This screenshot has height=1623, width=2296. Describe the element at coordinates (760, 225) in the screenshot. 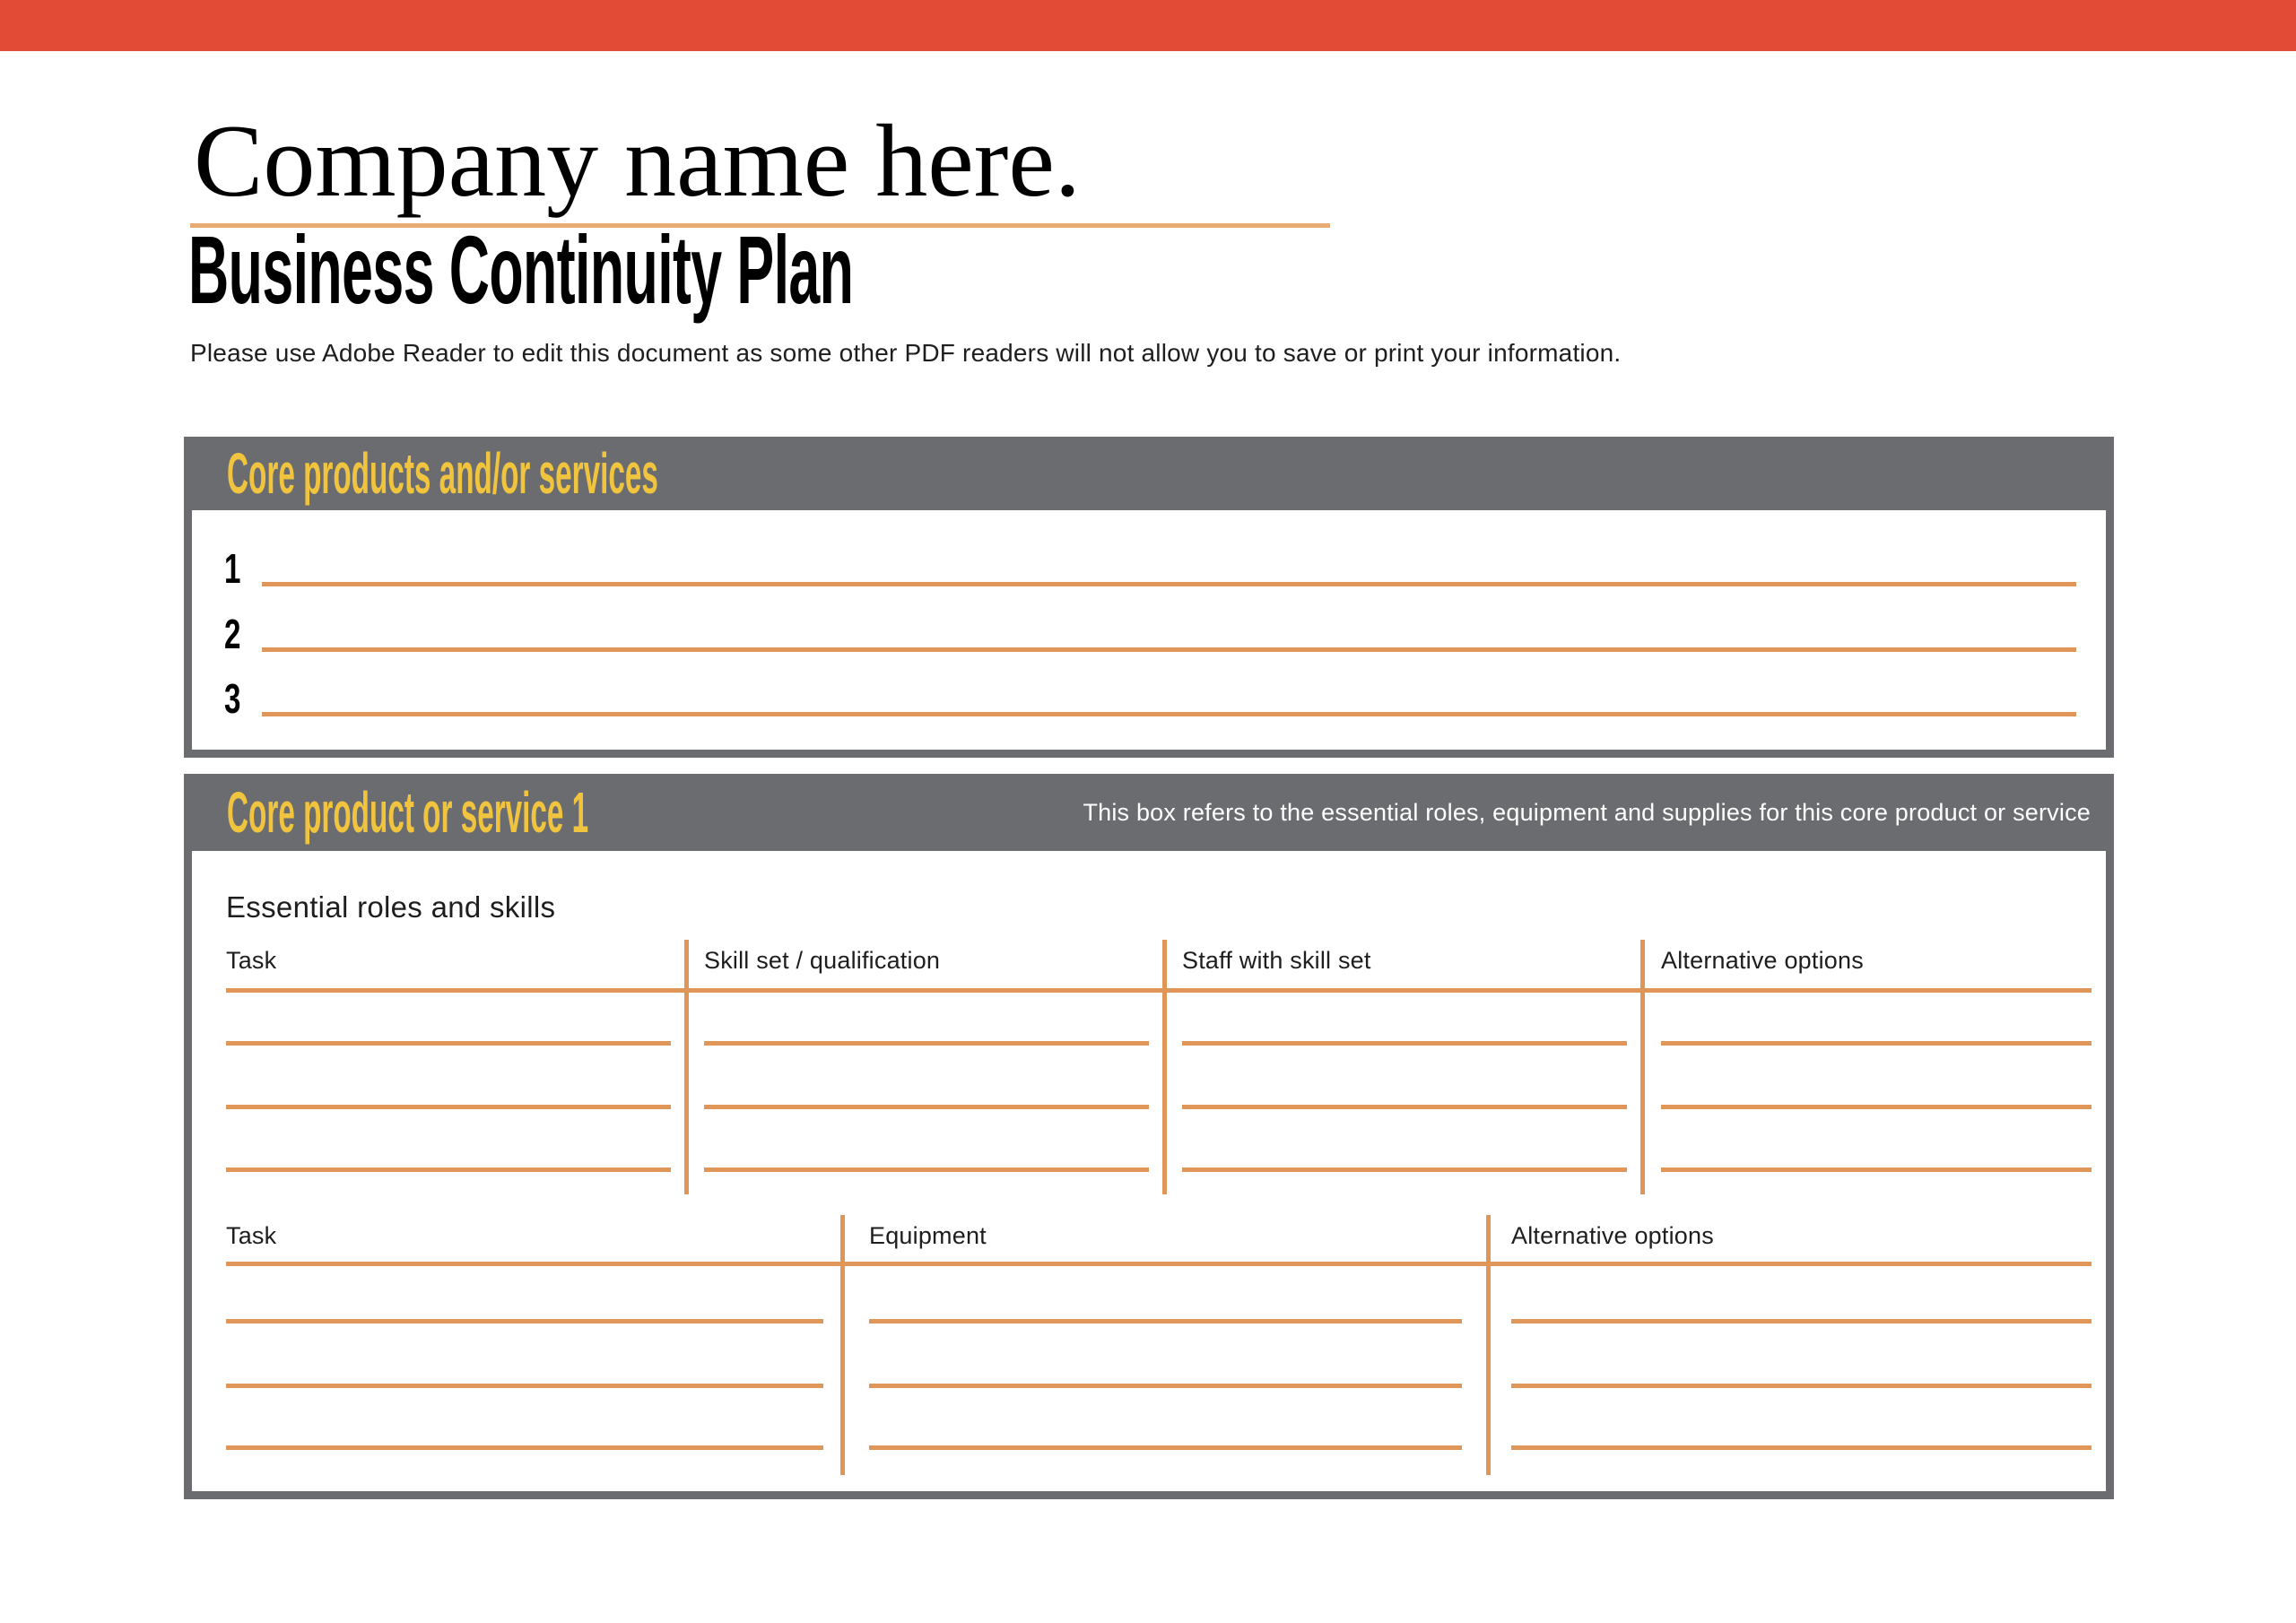

I see `company-name-underline` at that location.